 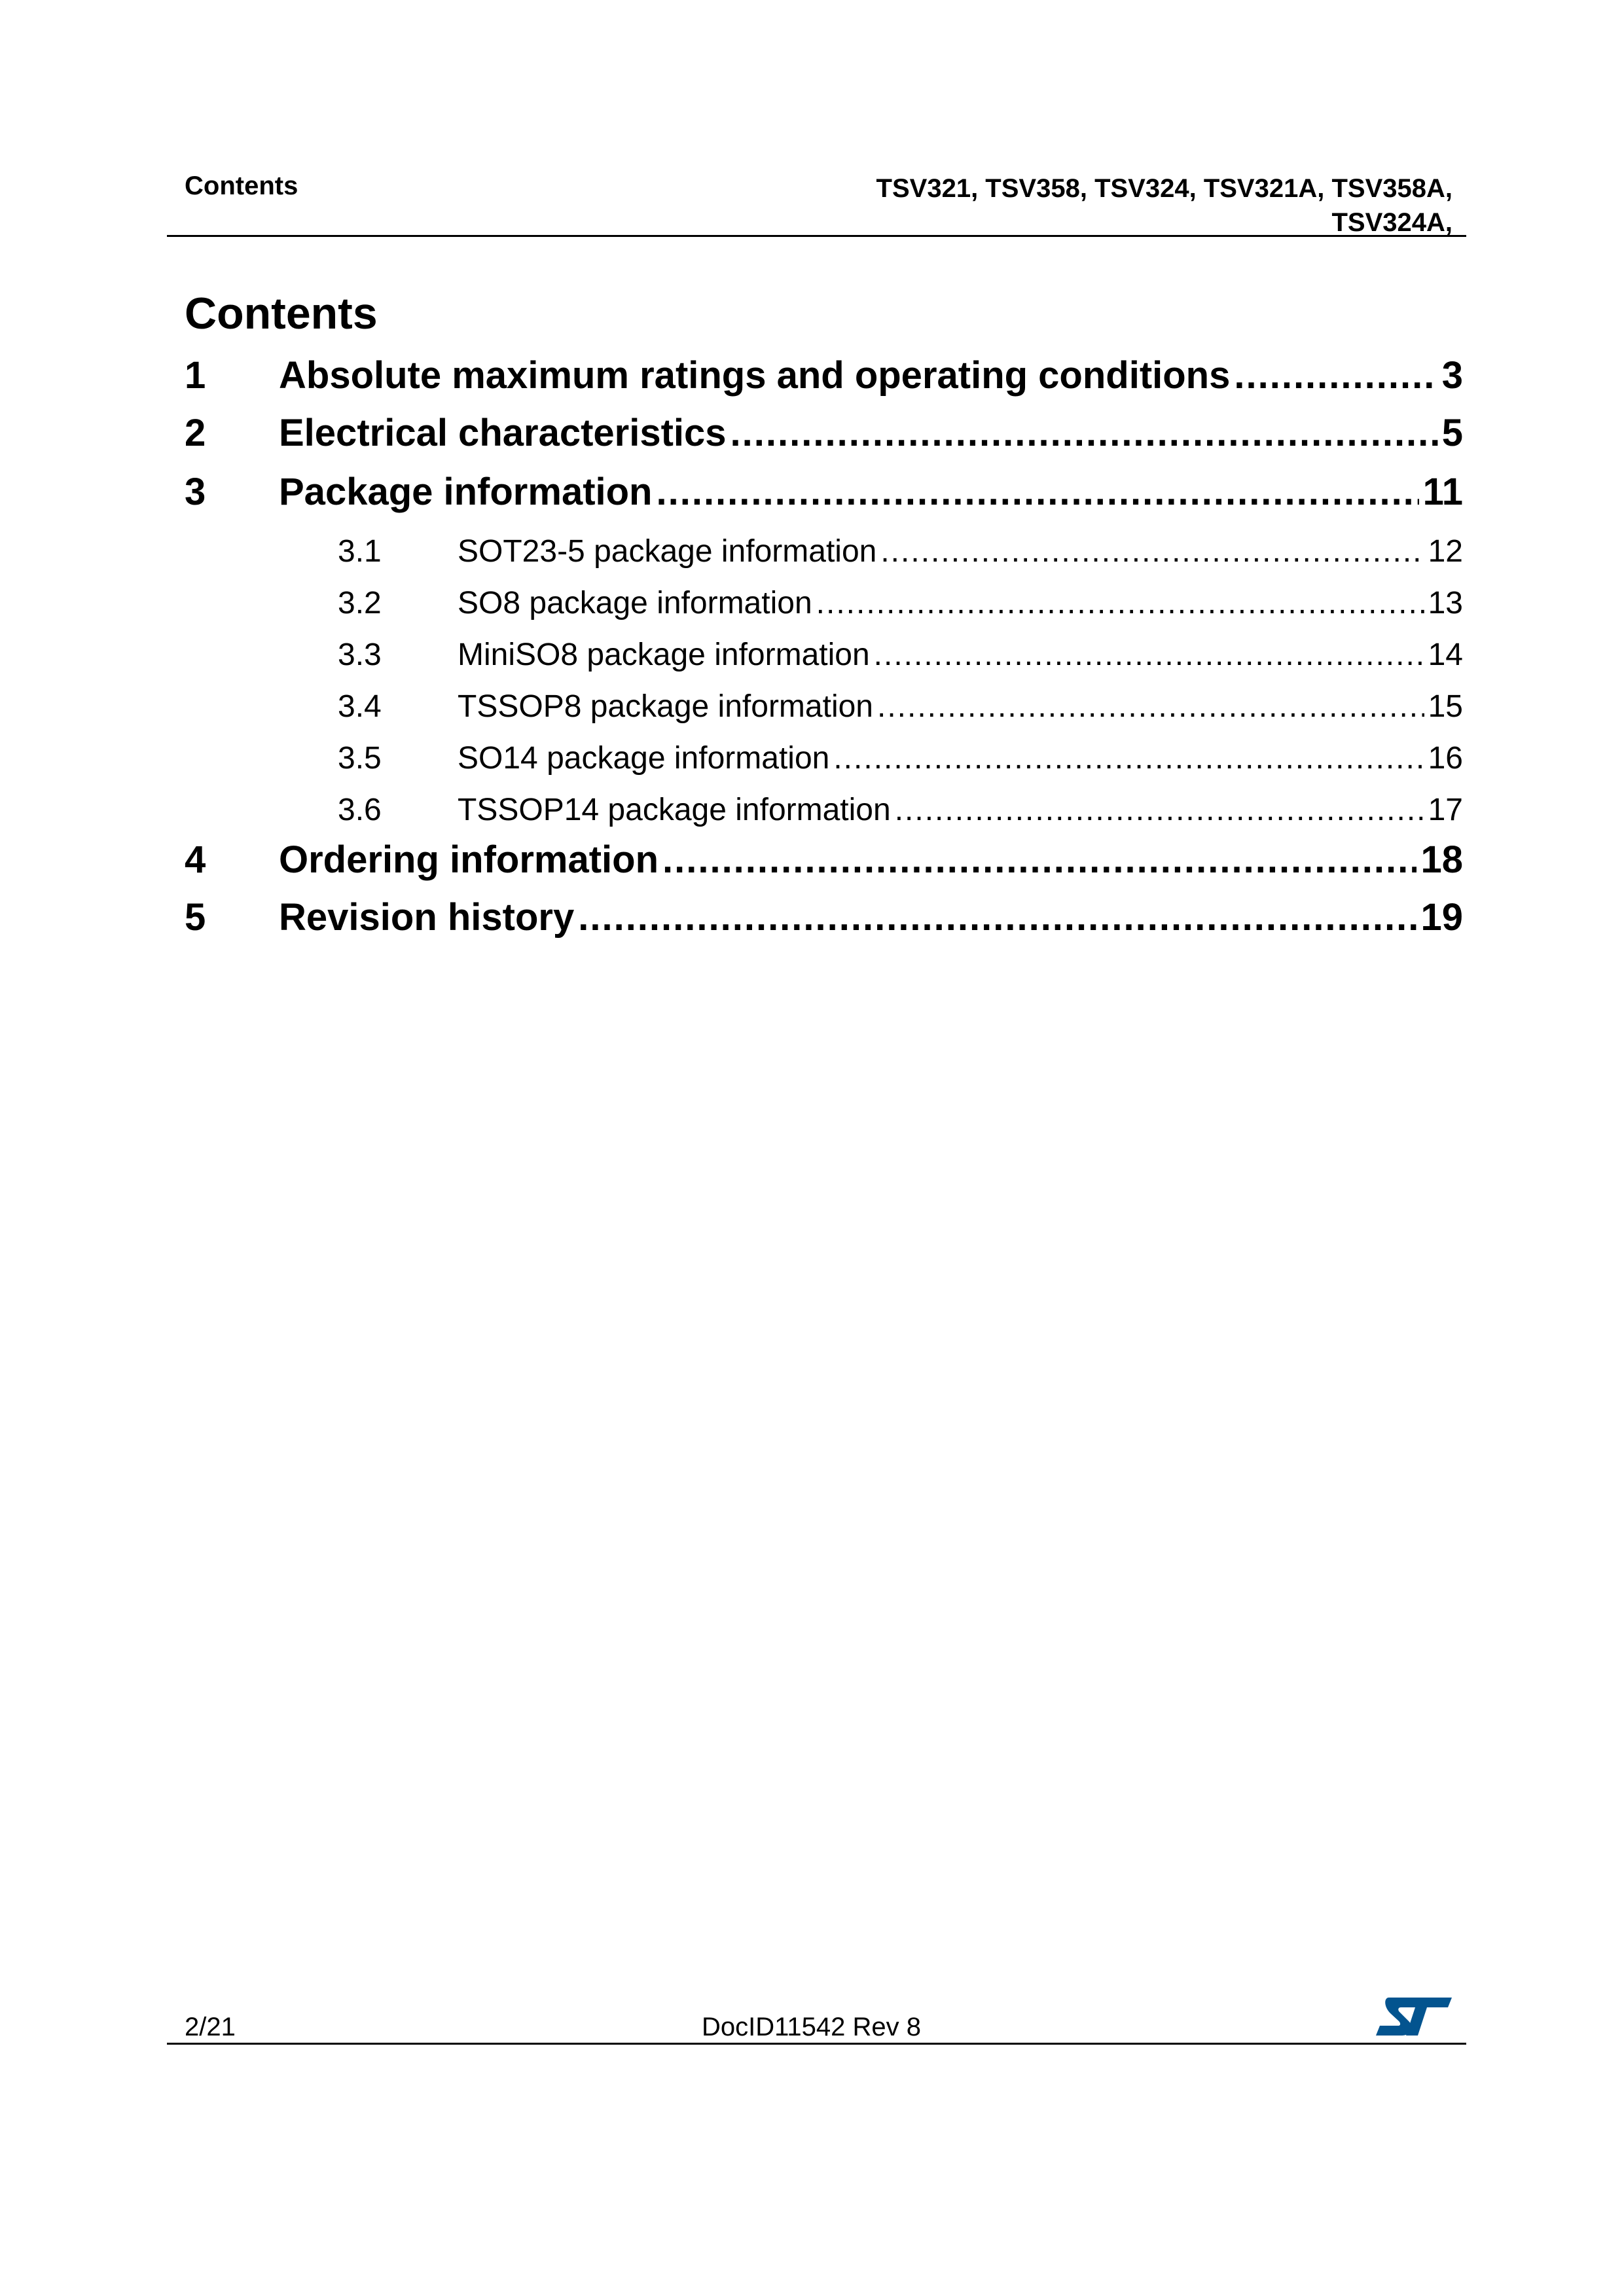 I want to click on toc-entry: 4 Ordering information 18, so click(x=824, y=860).